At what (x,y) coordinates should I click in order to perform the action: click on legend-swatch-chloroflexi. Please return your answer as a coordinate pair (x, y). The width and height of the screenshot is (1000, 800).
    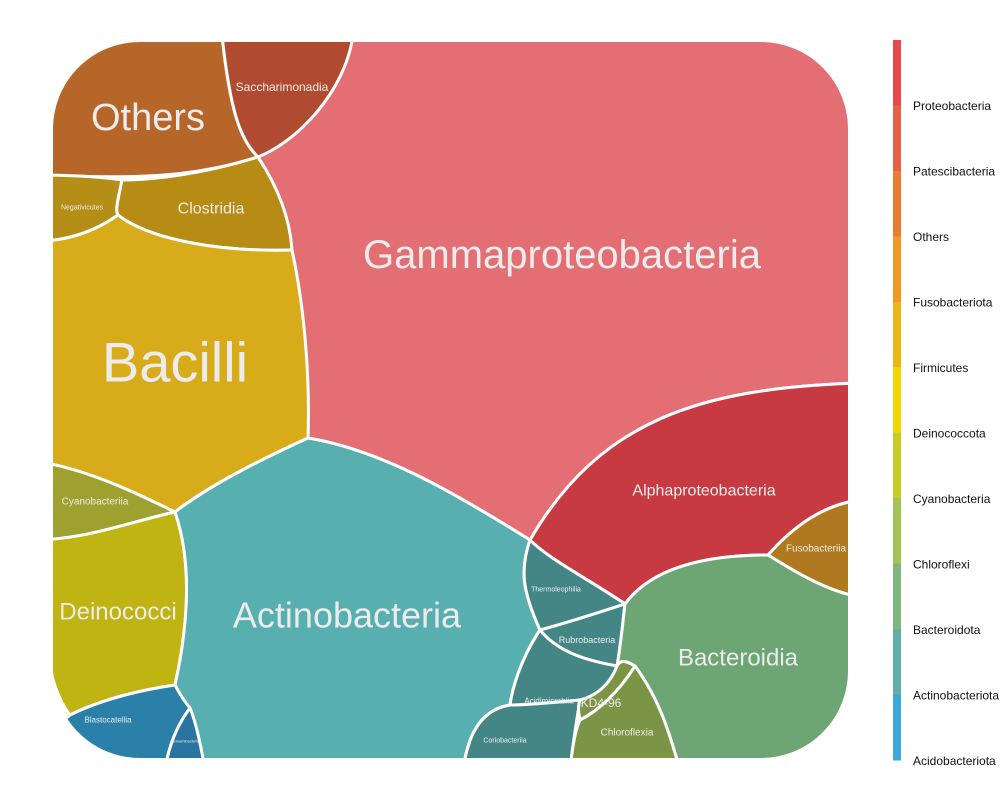
    Looking at the image, I should click on (897, 531).